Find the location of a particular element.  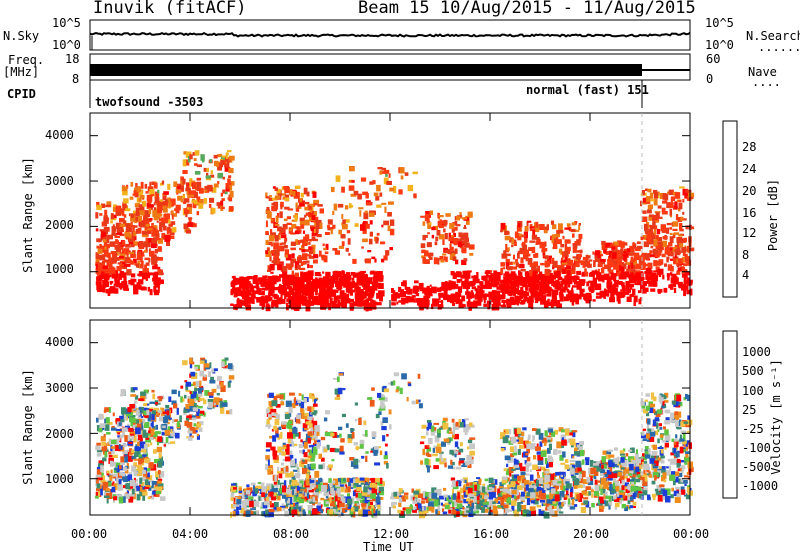

cb2-tick-500: 500 is located at coordinates (753, 371).